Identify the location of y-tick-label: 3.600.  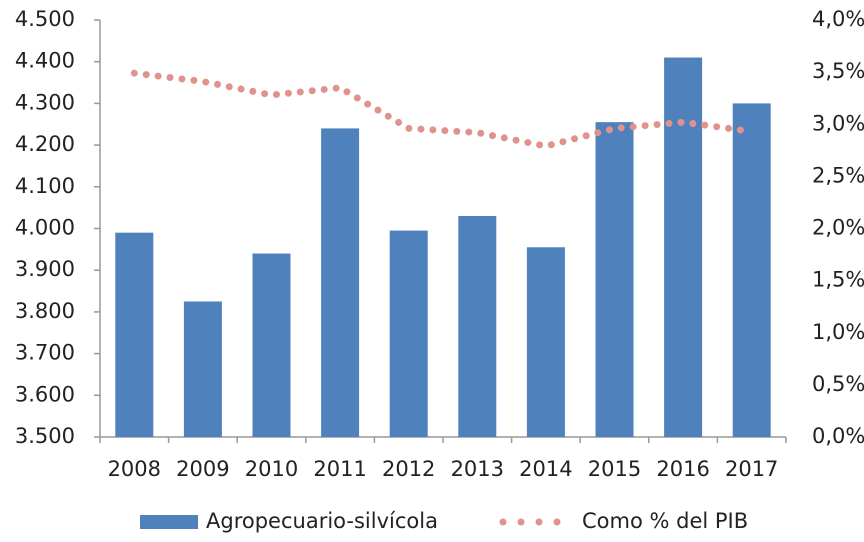
(45, 394).